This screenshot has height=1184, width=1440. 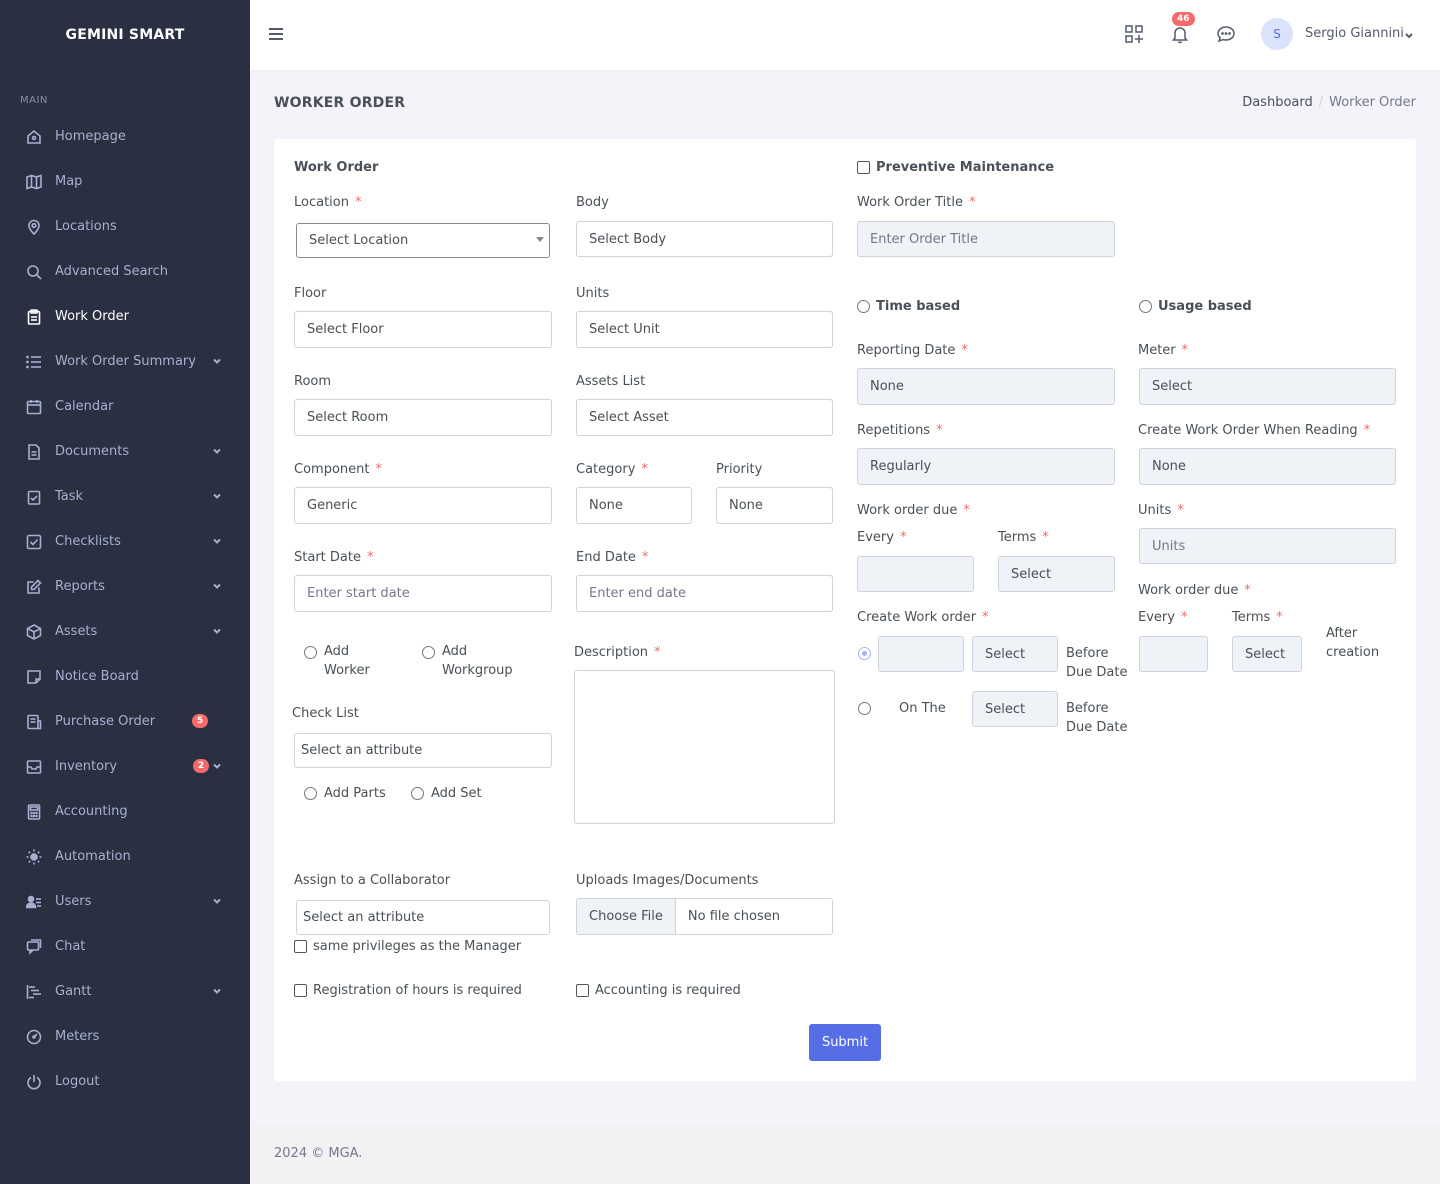 What do you see at coordinates (125, 586) in the screenshot?
I see `sidebar-item-reports: Reports` at bounding box center [125, 586].